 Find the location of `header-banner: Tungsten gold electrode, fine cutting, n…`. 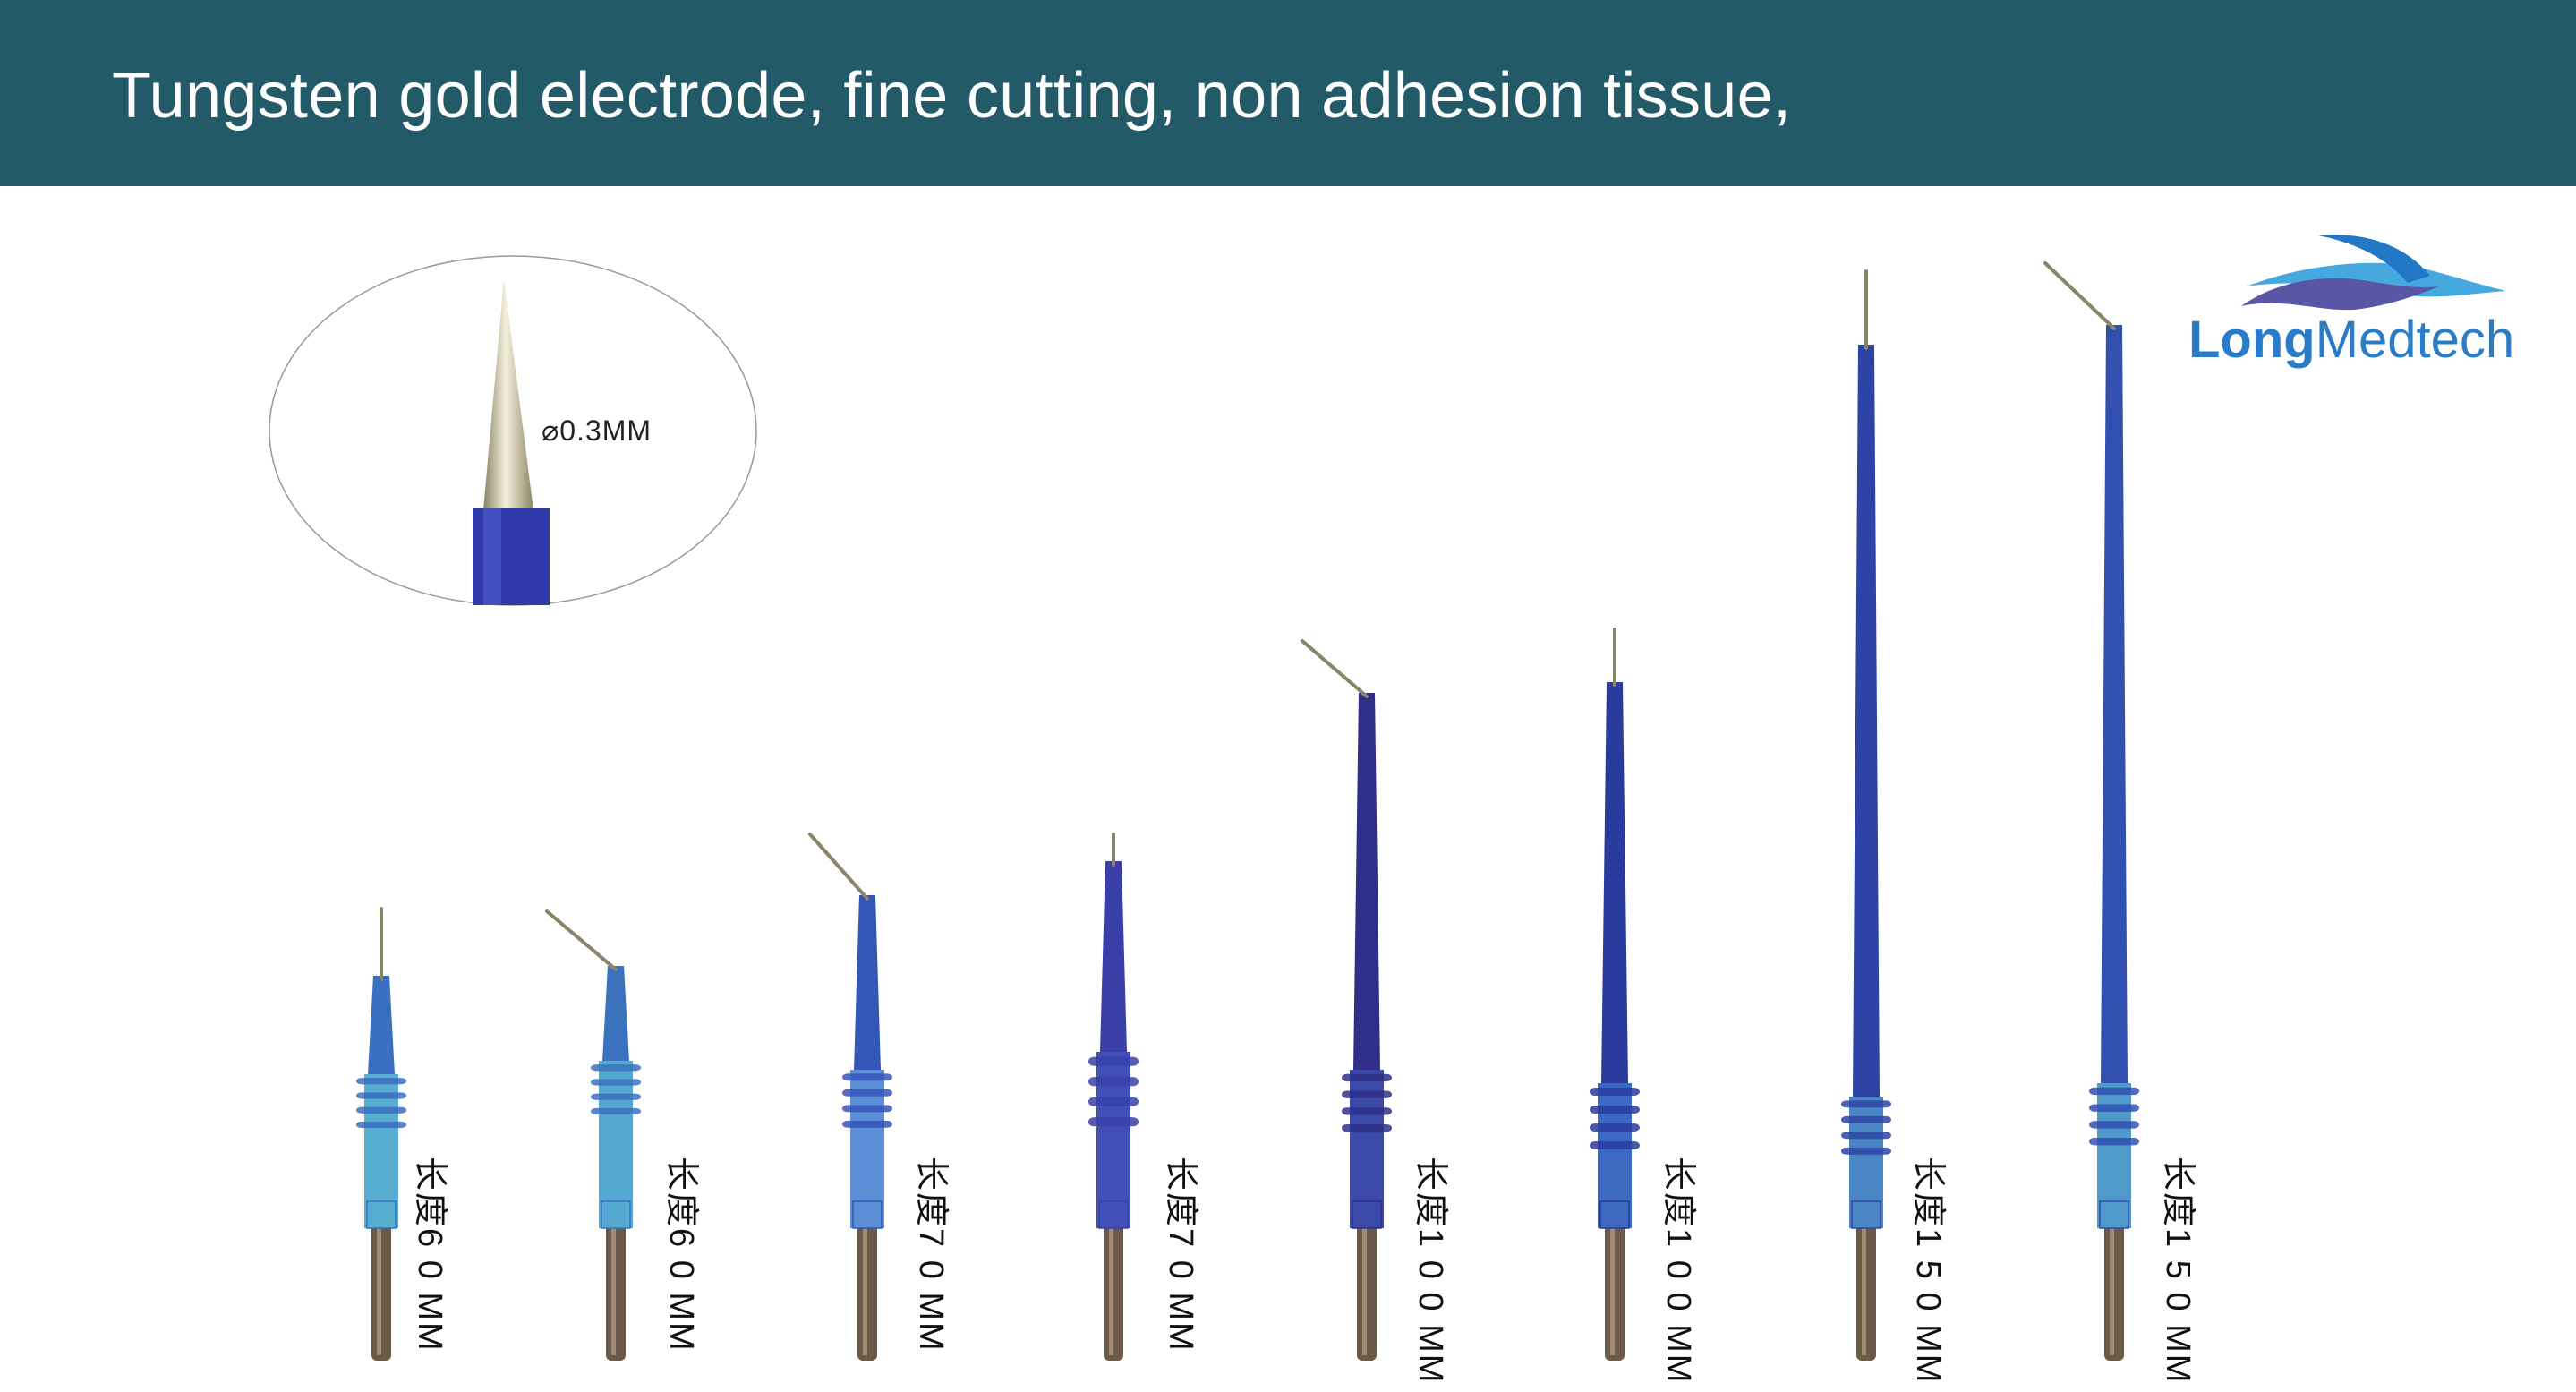

header-banner: Tungsten gold electrode, fine cutting, n… is located at coordinates (1288, 93).